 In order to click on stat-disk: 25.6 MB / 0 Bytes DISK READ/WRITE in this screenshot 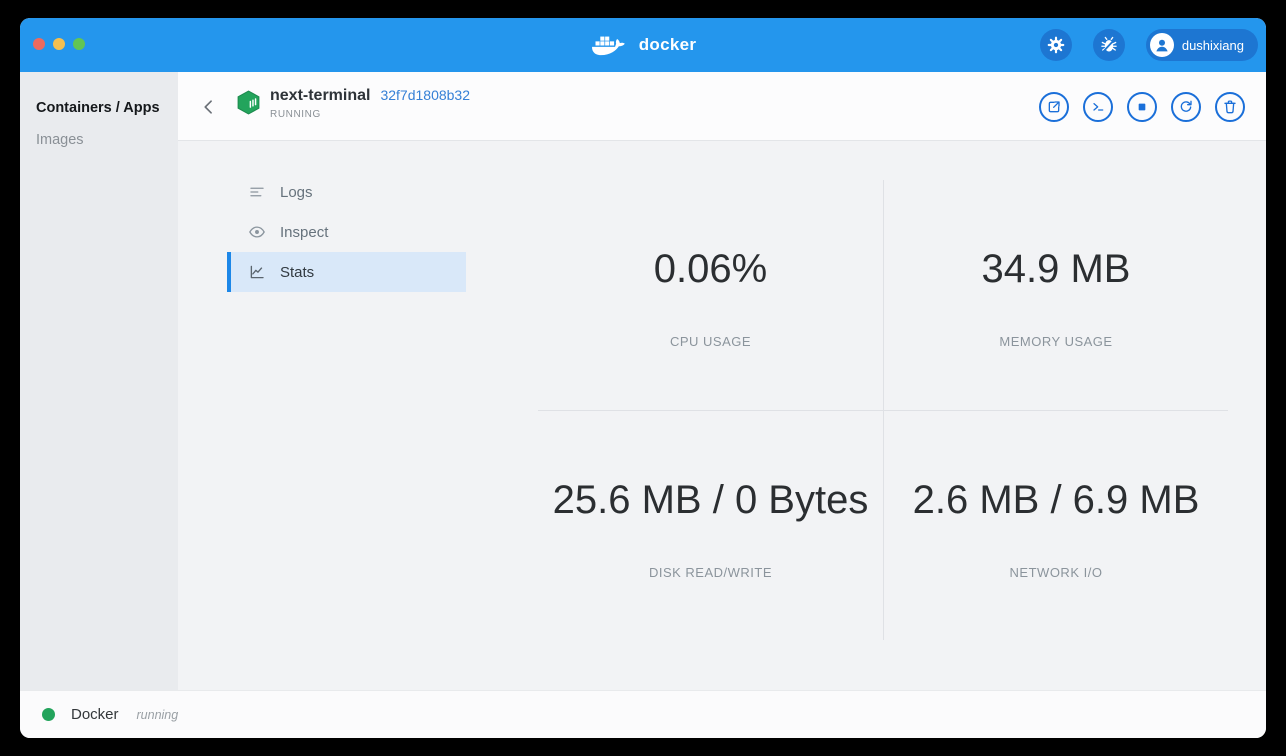, I will do `click(711, 525)`.